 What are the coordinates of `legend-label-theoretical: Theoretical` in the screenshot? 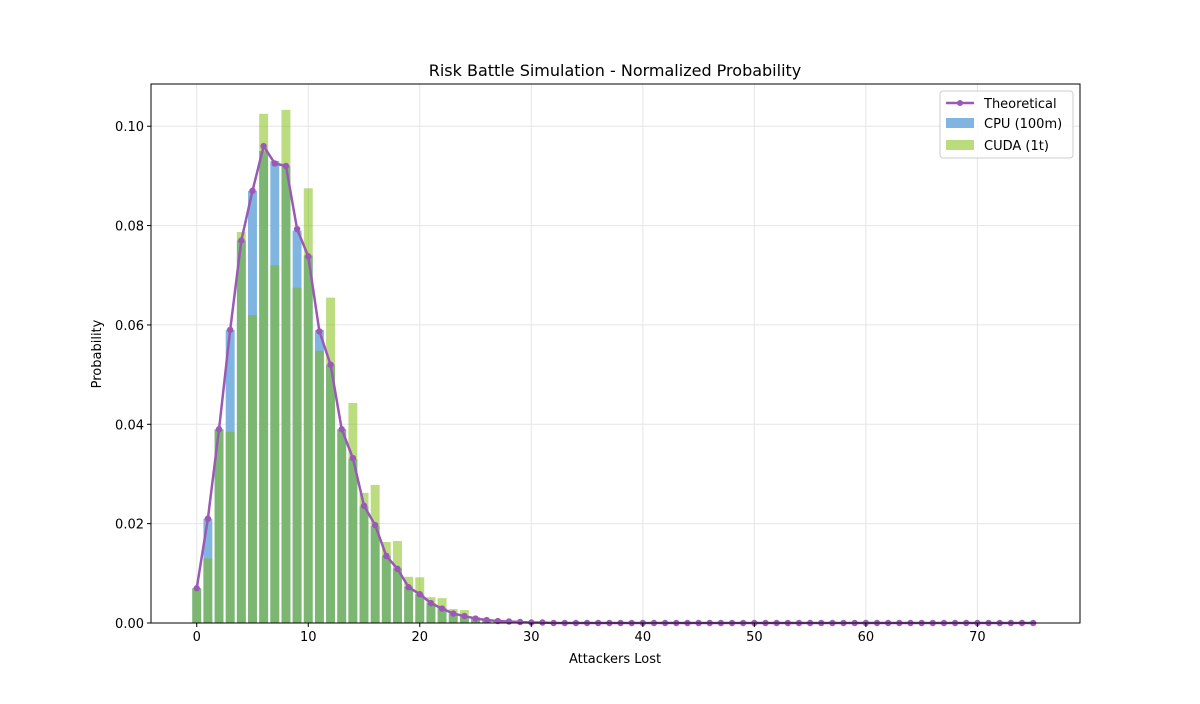 It's located at (1020, 104).